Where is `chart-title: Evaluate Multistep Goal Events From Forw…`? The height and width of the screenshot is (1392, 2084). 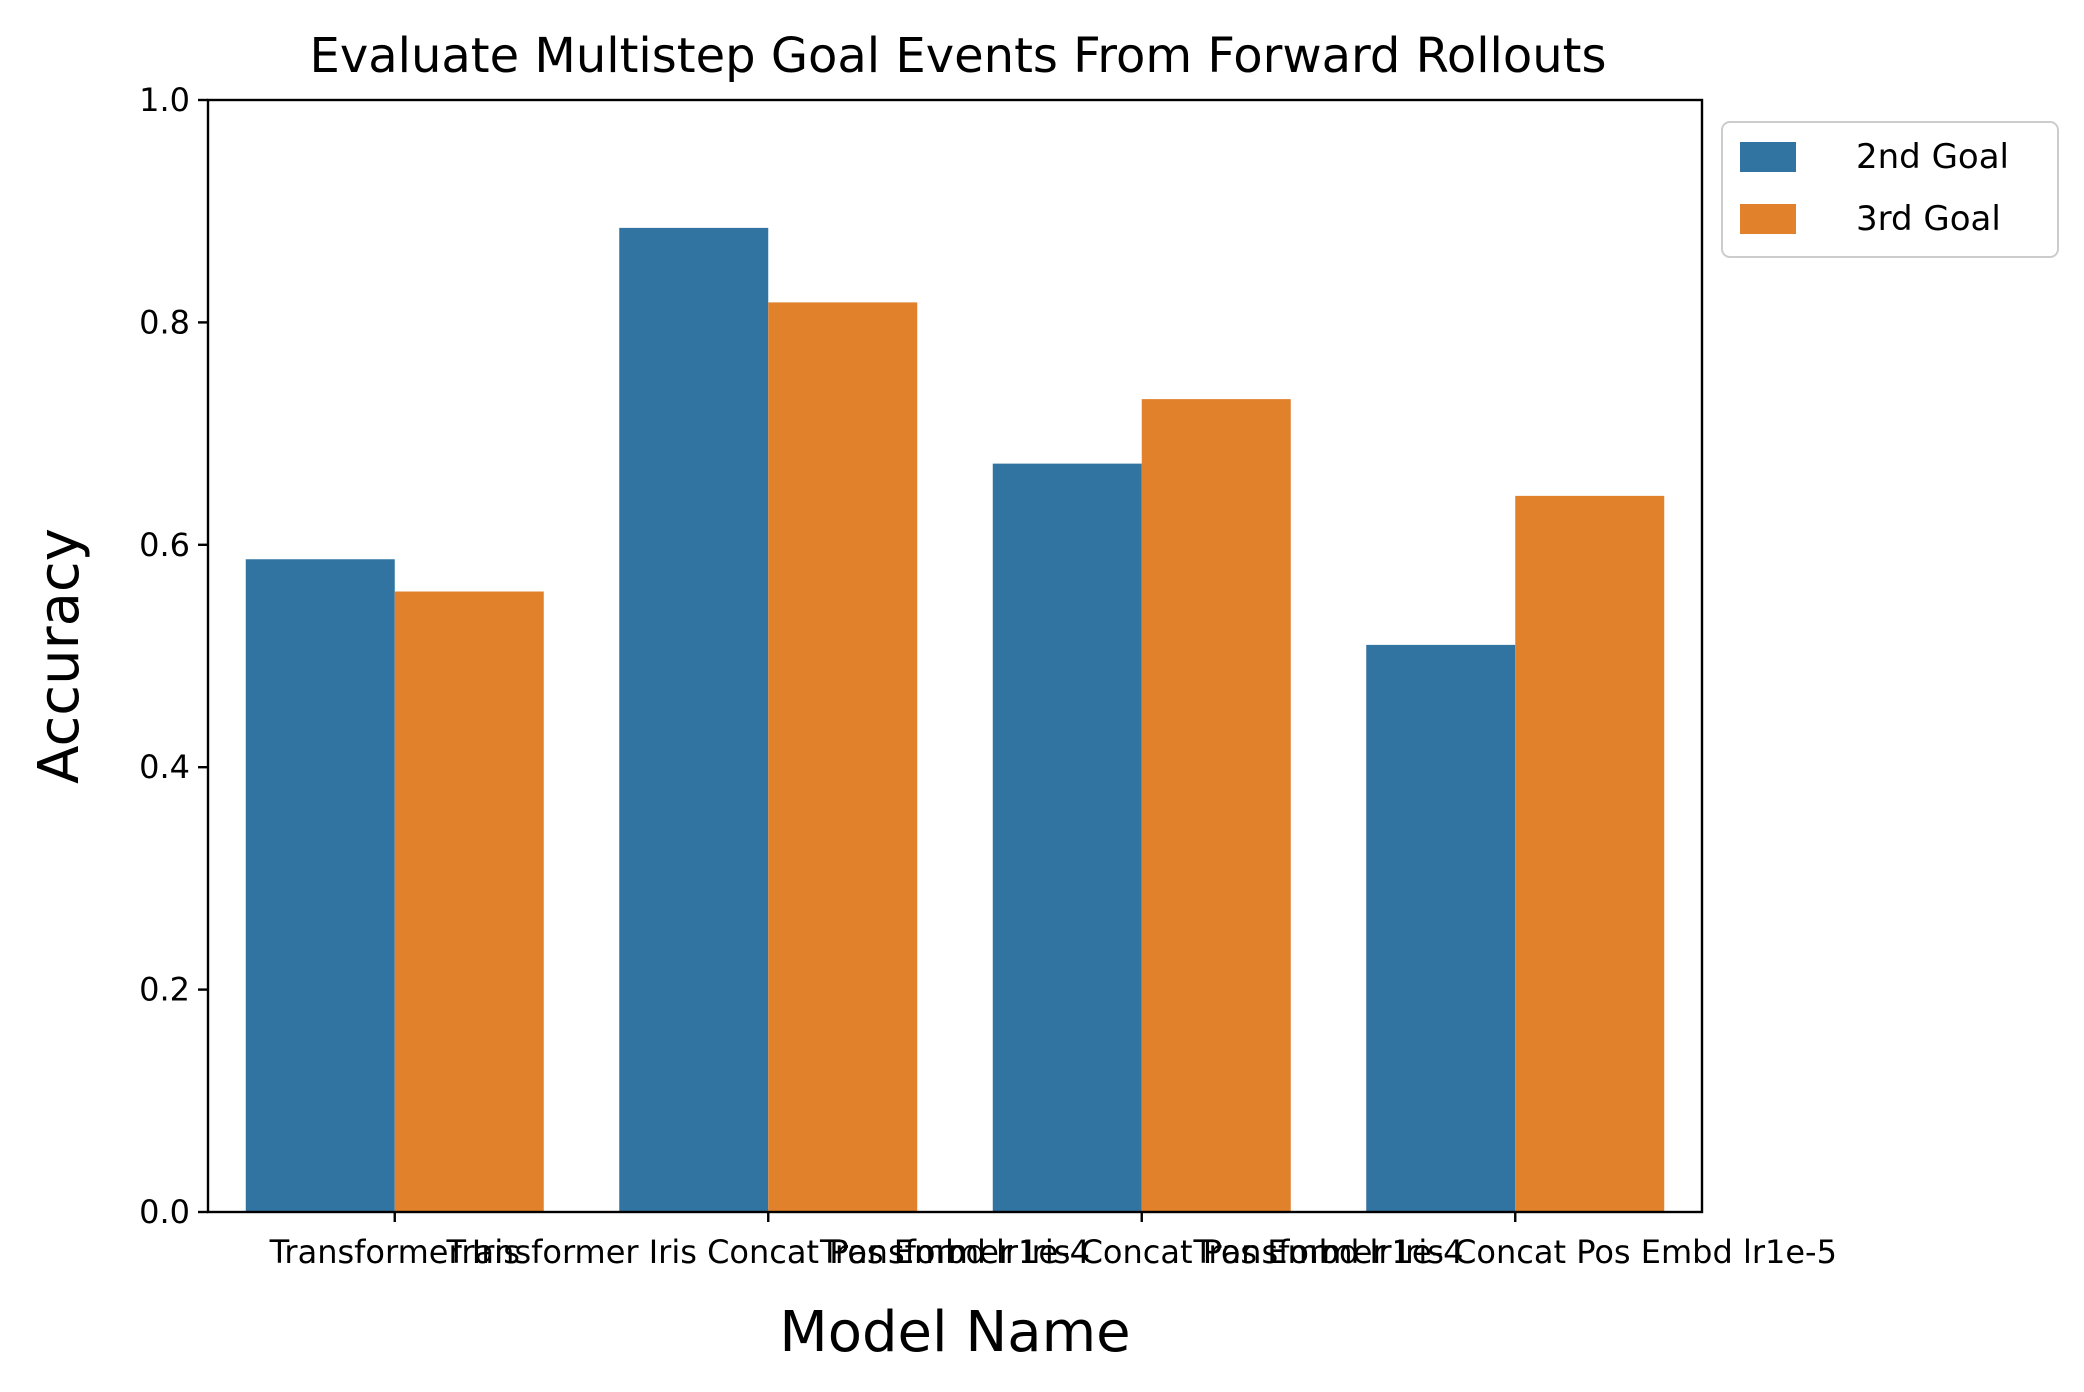
chart-title: Evaluate Multistep Goal Events From Forw… is located at coordinates (957, 56).